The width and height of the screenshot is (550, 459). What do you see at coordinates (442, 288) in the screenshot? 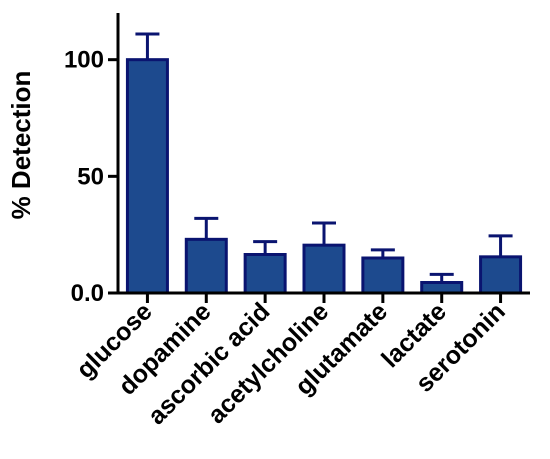
I see `bar-lactate` at bounding box center [442, 288].